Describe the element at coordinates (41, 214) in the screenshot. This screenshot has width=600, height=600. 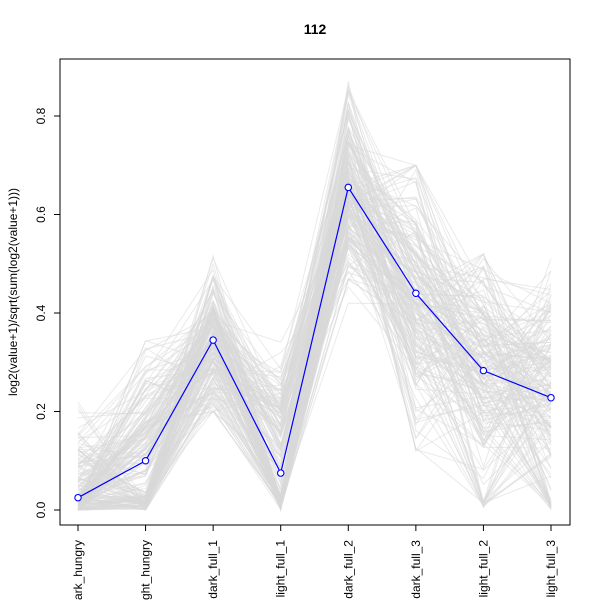
I see `y-tick-label: 0.6` at that location.